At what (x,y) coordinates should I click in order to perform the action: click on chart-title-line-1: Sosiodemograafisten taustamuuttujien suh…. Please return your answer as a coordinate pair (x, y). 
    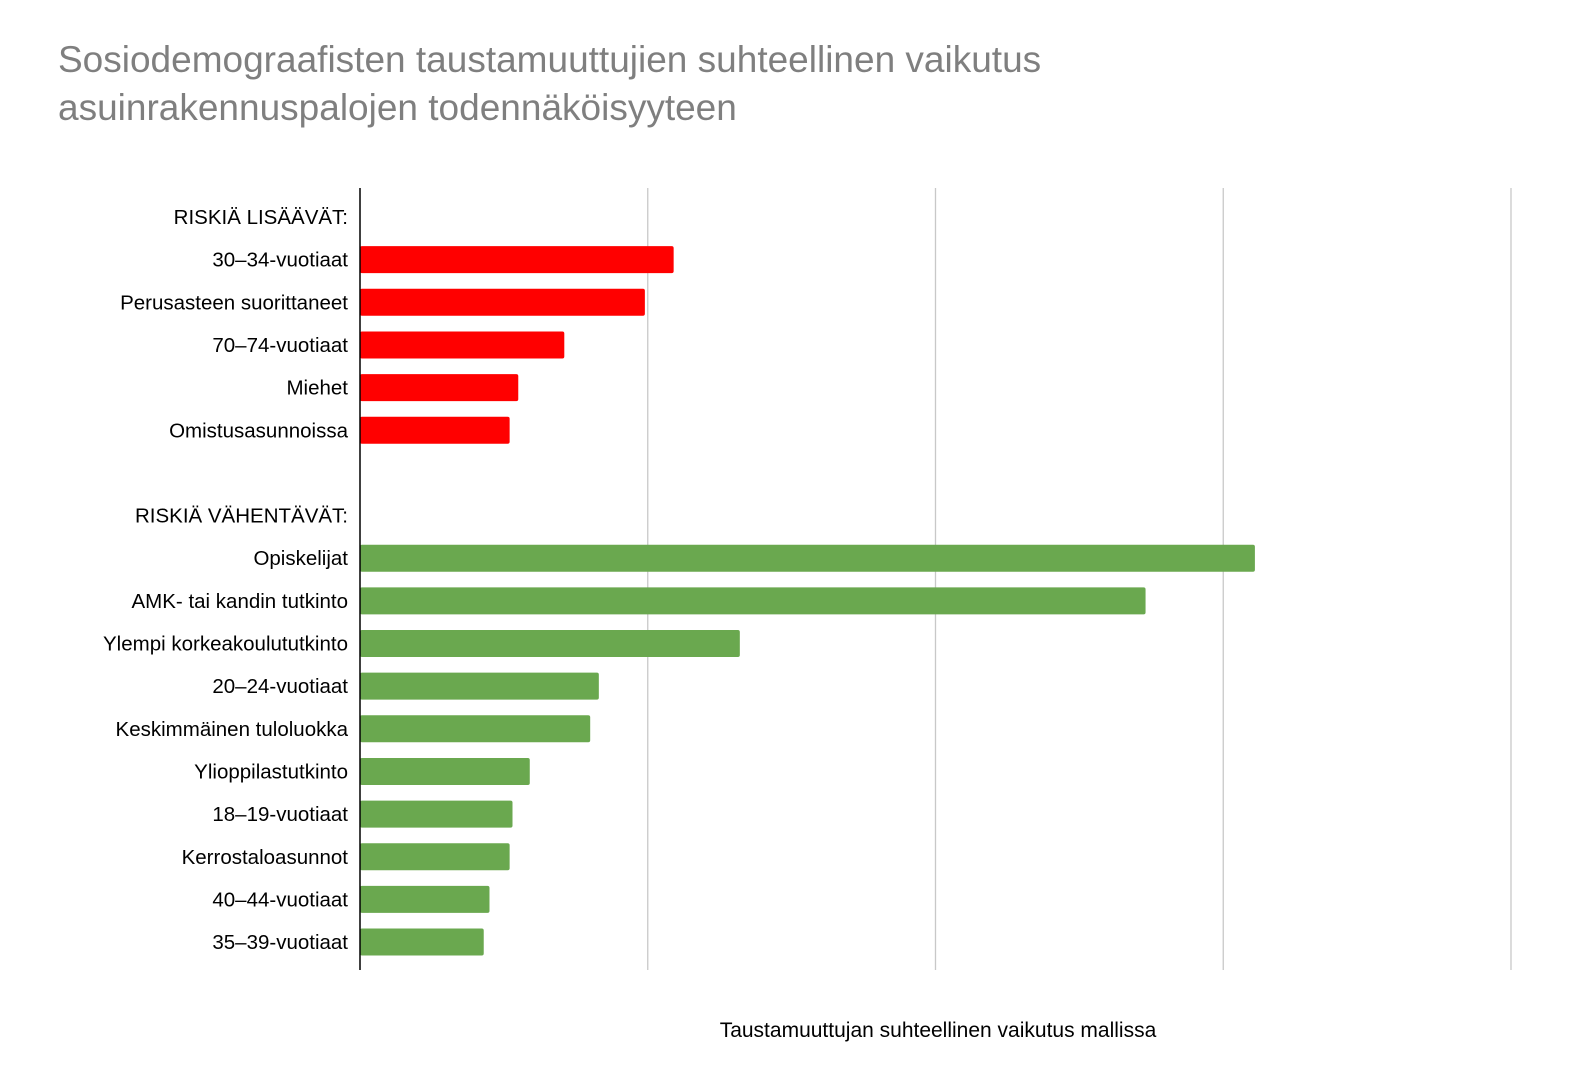
    Looking at the image, I should click on (550, 59).